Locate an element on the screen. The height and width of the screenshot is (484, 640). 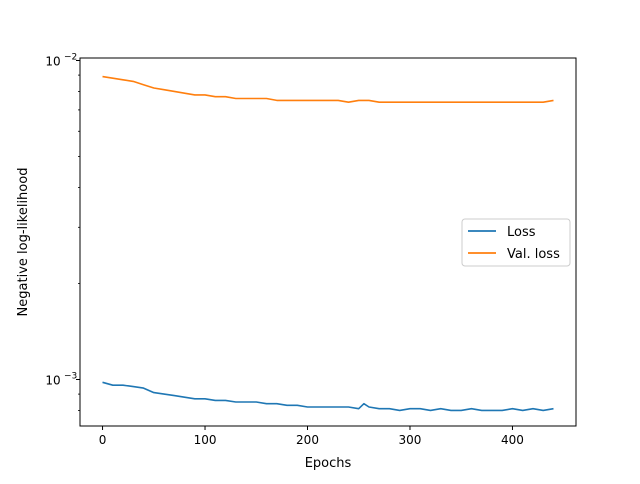
series-line-val-loss is located at coordinates (328, 89).